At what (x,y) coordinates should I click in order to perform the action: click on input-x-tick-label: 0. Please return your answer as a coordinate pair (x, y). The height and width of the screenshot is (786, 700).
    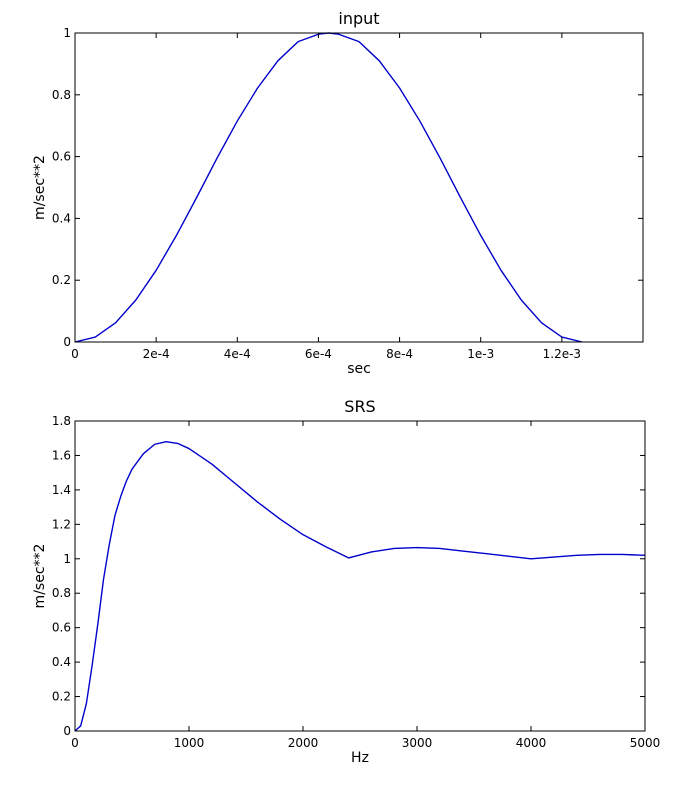
    Looking at the image, I should click on (75, 354).